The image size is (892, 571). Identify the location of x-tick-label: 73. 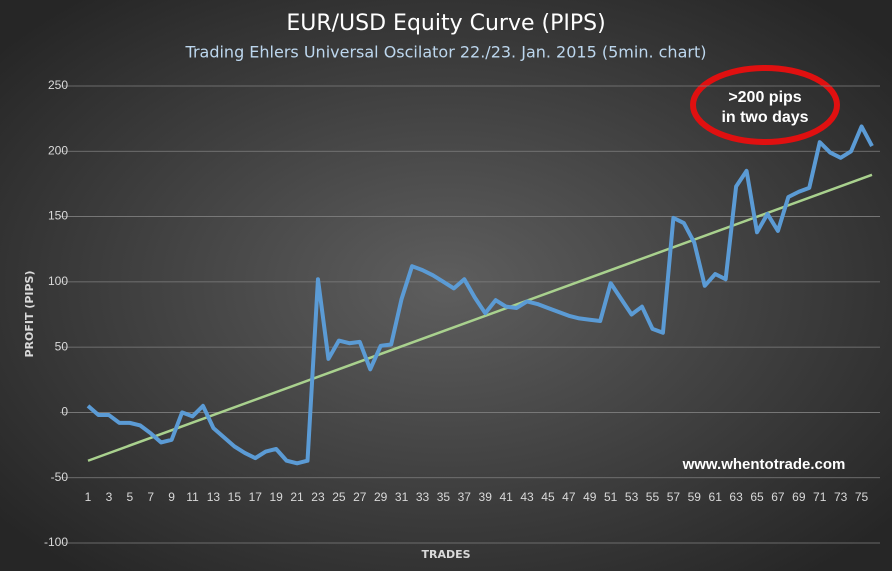
(841, 497).